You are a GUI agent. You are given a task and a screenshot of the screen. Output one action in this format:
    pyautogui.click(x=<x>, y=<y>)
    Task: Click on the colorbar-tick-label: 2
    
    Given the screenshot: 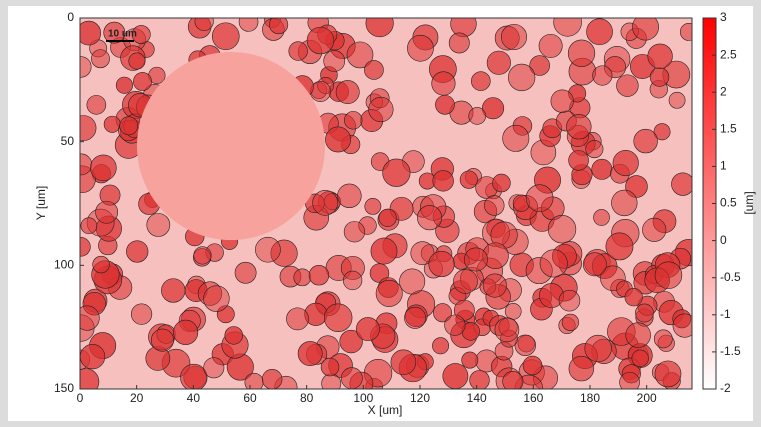 What is the action you would take?
    pyautogui.click(x=723, y=91)
    